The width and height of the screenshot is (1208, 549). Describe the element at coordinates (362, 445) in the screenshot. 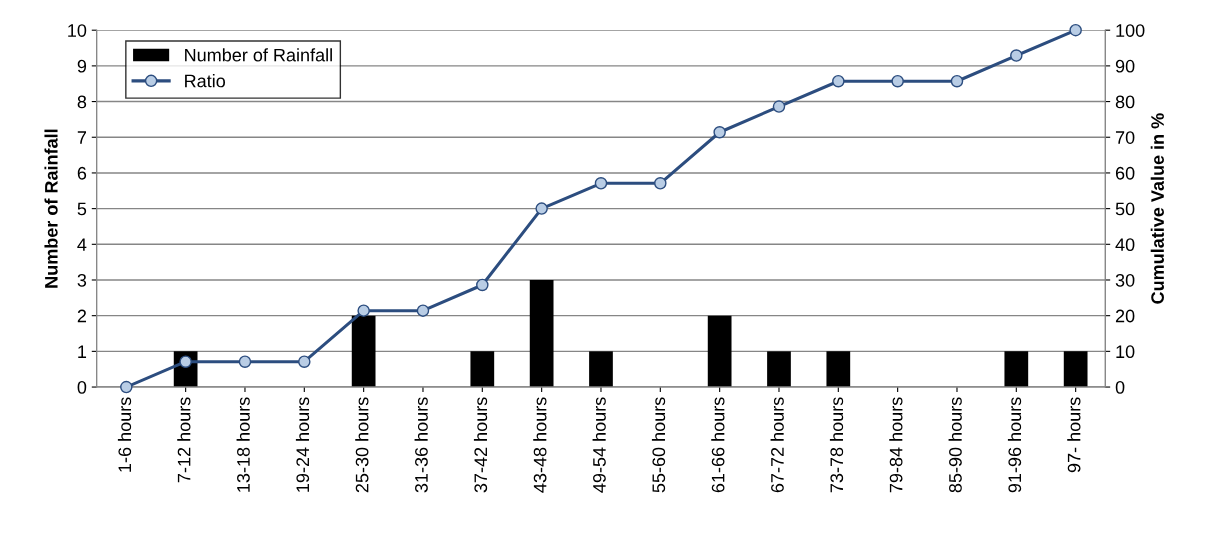

I see `x-tick-label: 25-30 hours` at that location.